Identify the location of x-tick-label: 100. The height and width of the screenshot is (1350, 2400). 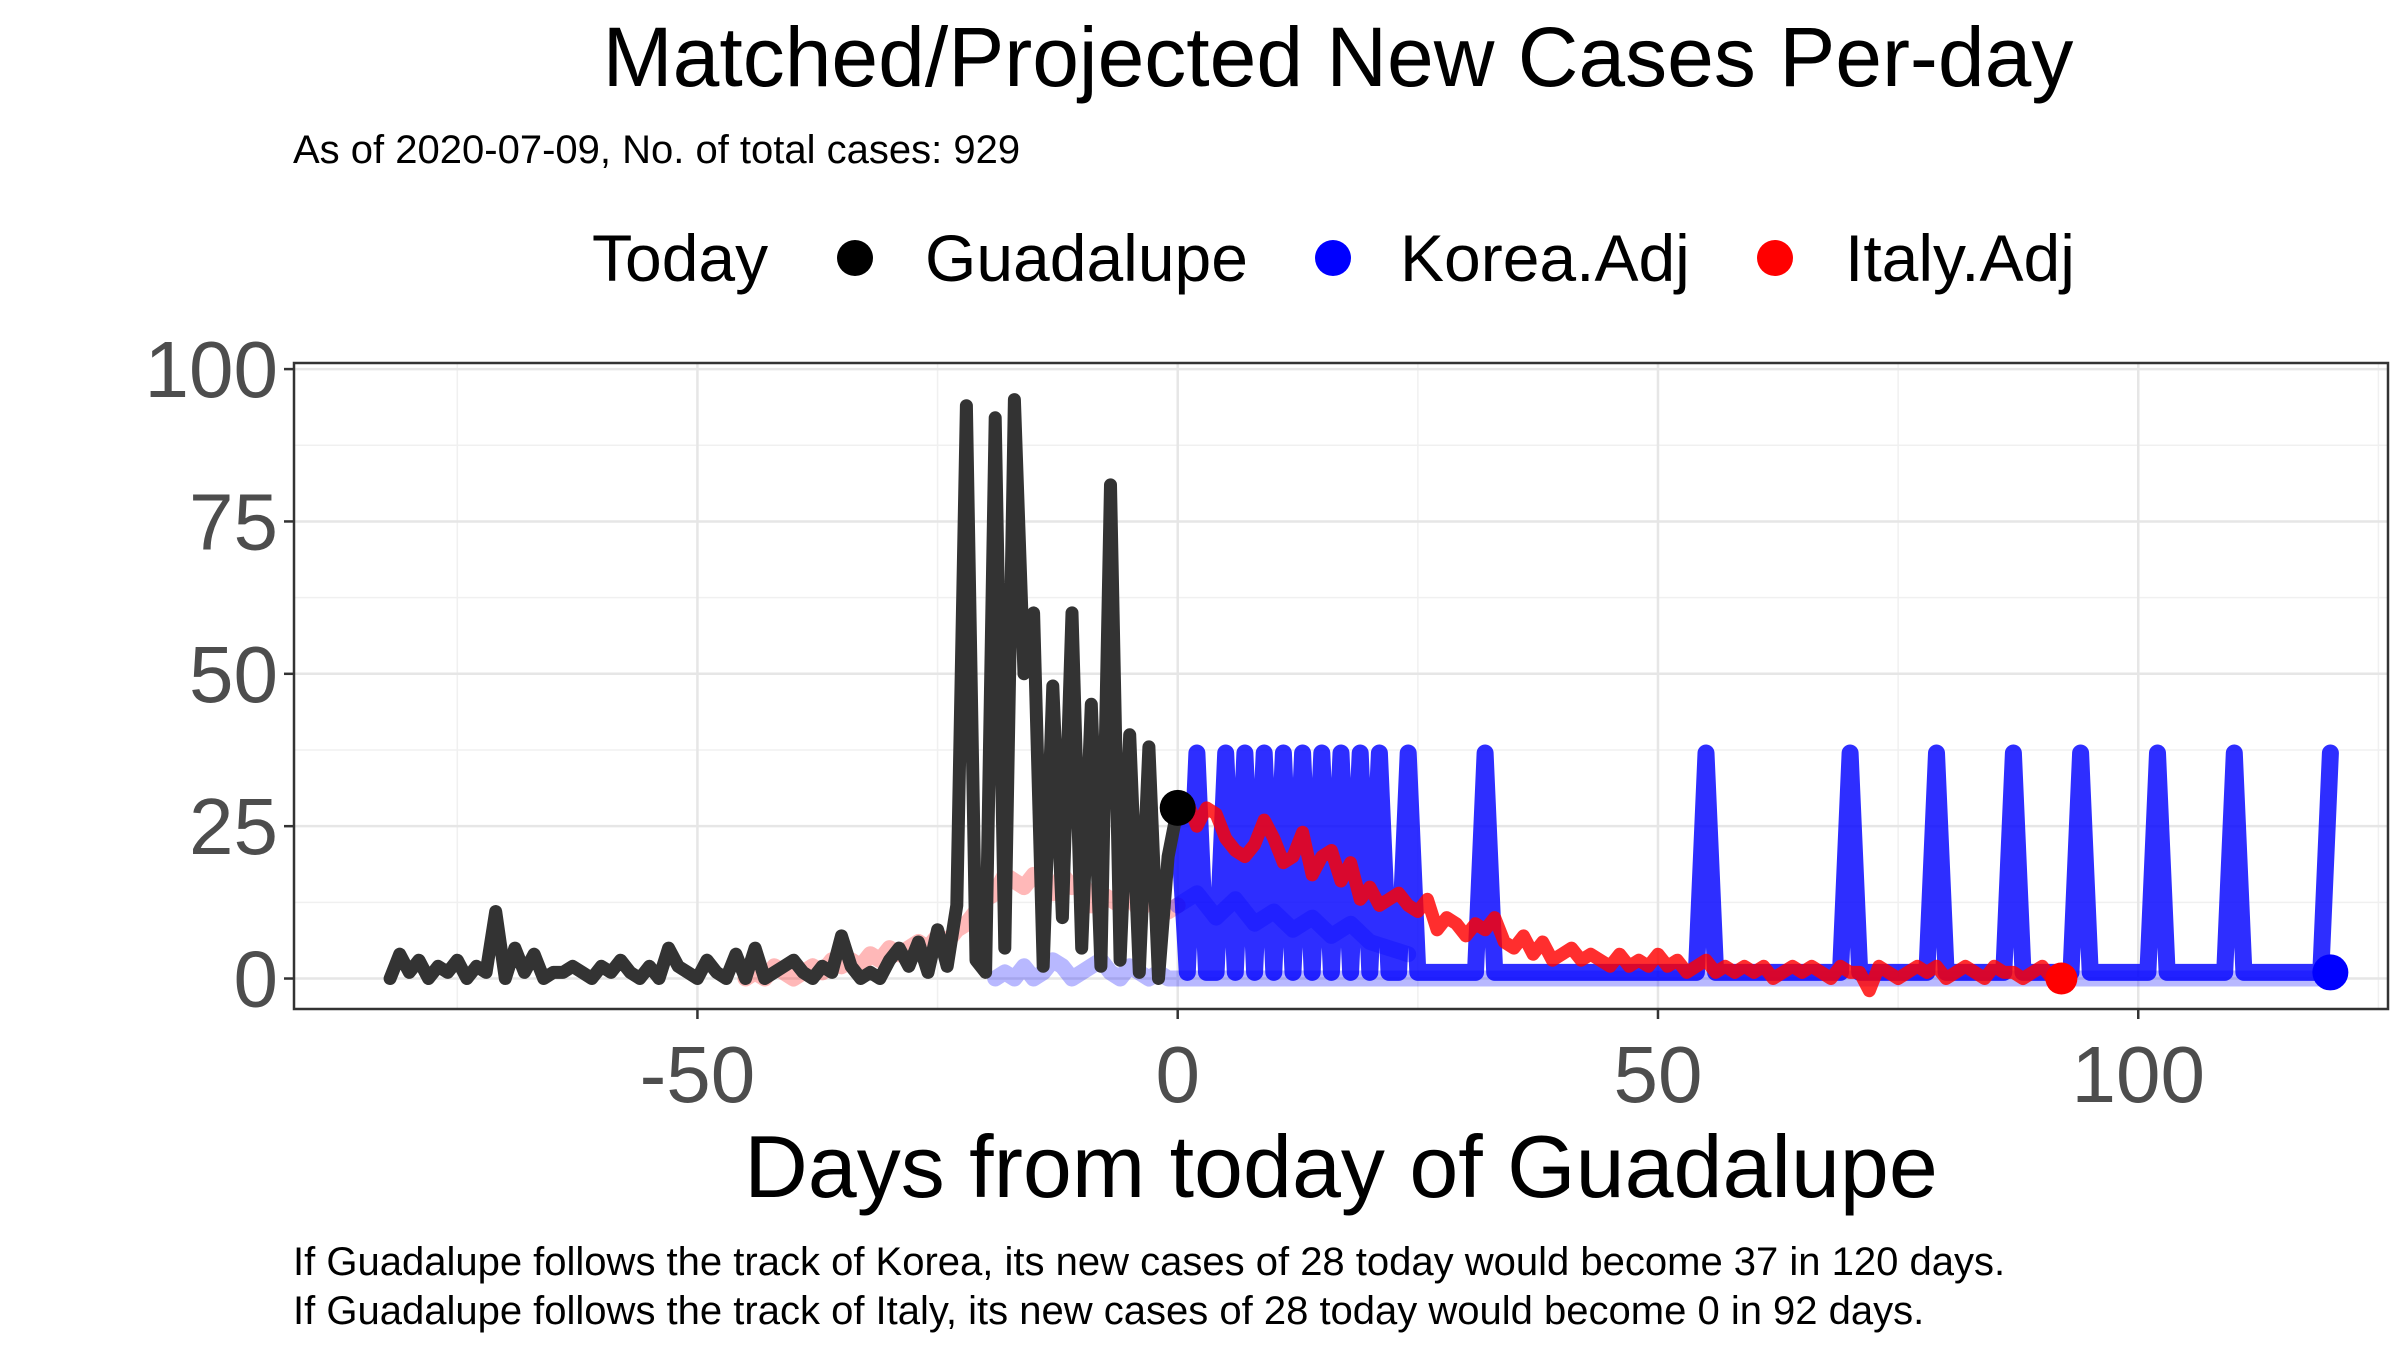
(2138, 1074).